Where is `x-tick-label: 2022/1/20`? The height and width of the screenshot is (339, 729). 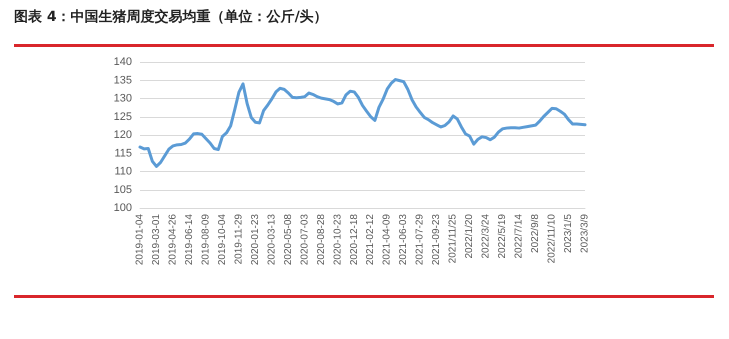 x-tick-label: 2022/1/20 is located at coordinates (470, 236).